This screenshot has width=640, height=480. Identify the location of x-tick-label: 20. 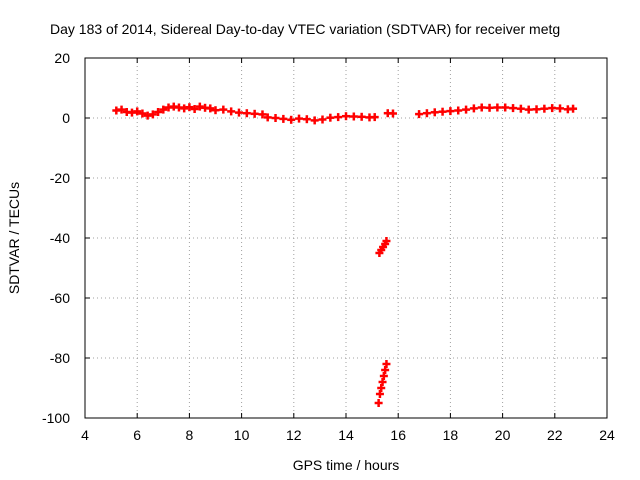
(503, 435).